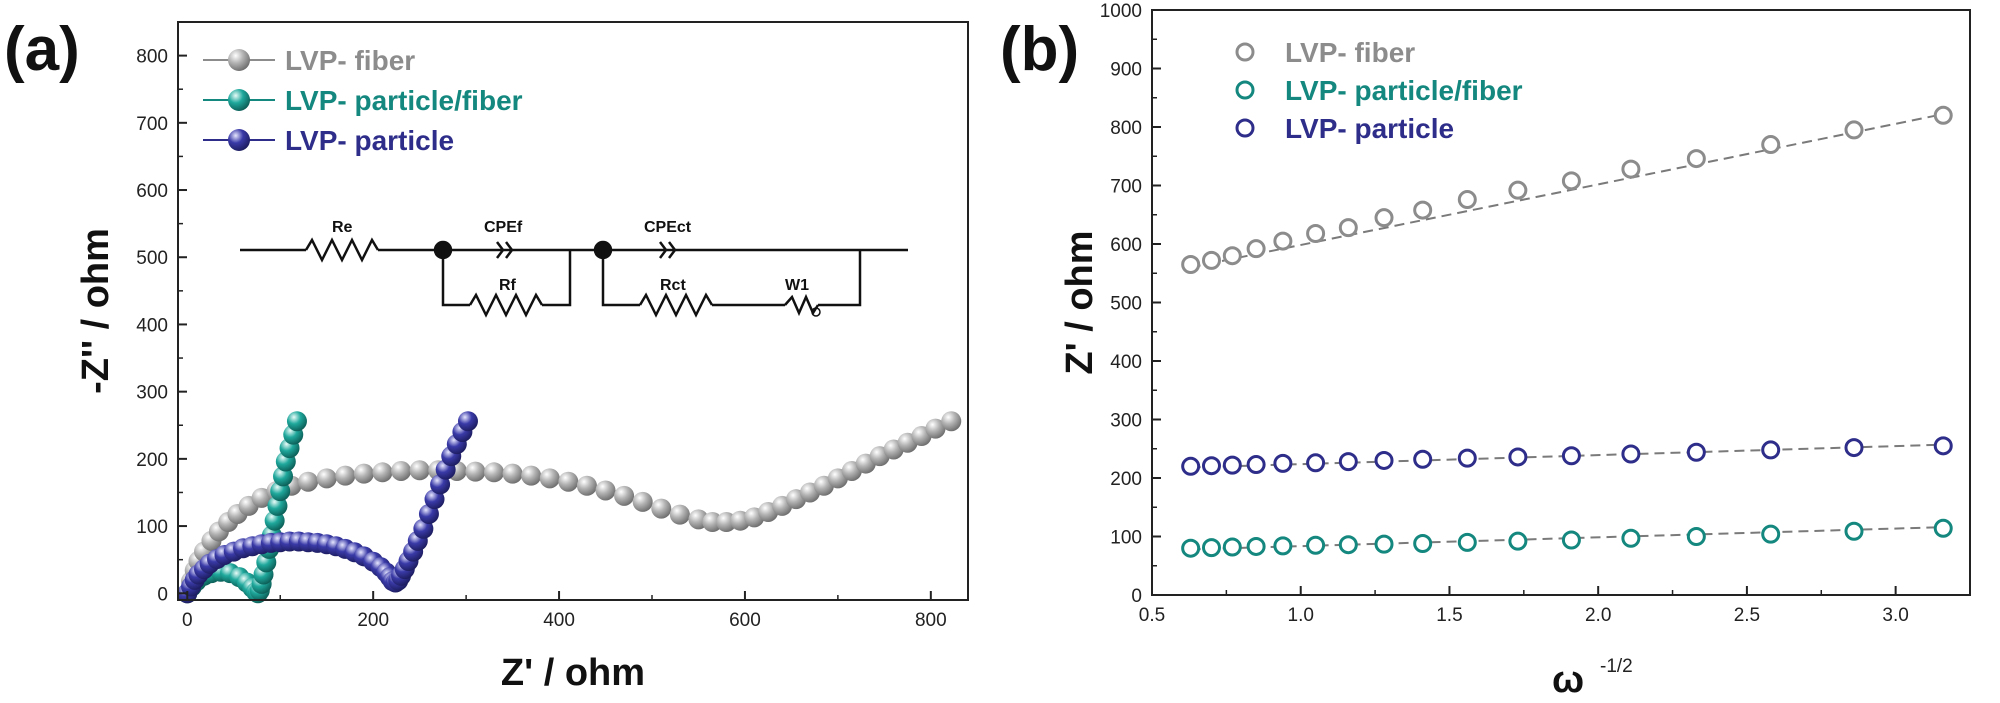 The image size is (2000, 703). Describe the element at coordinates (1126, 187) in the screenshot. I see `panel-b-y-tick-label: 700` at that location.